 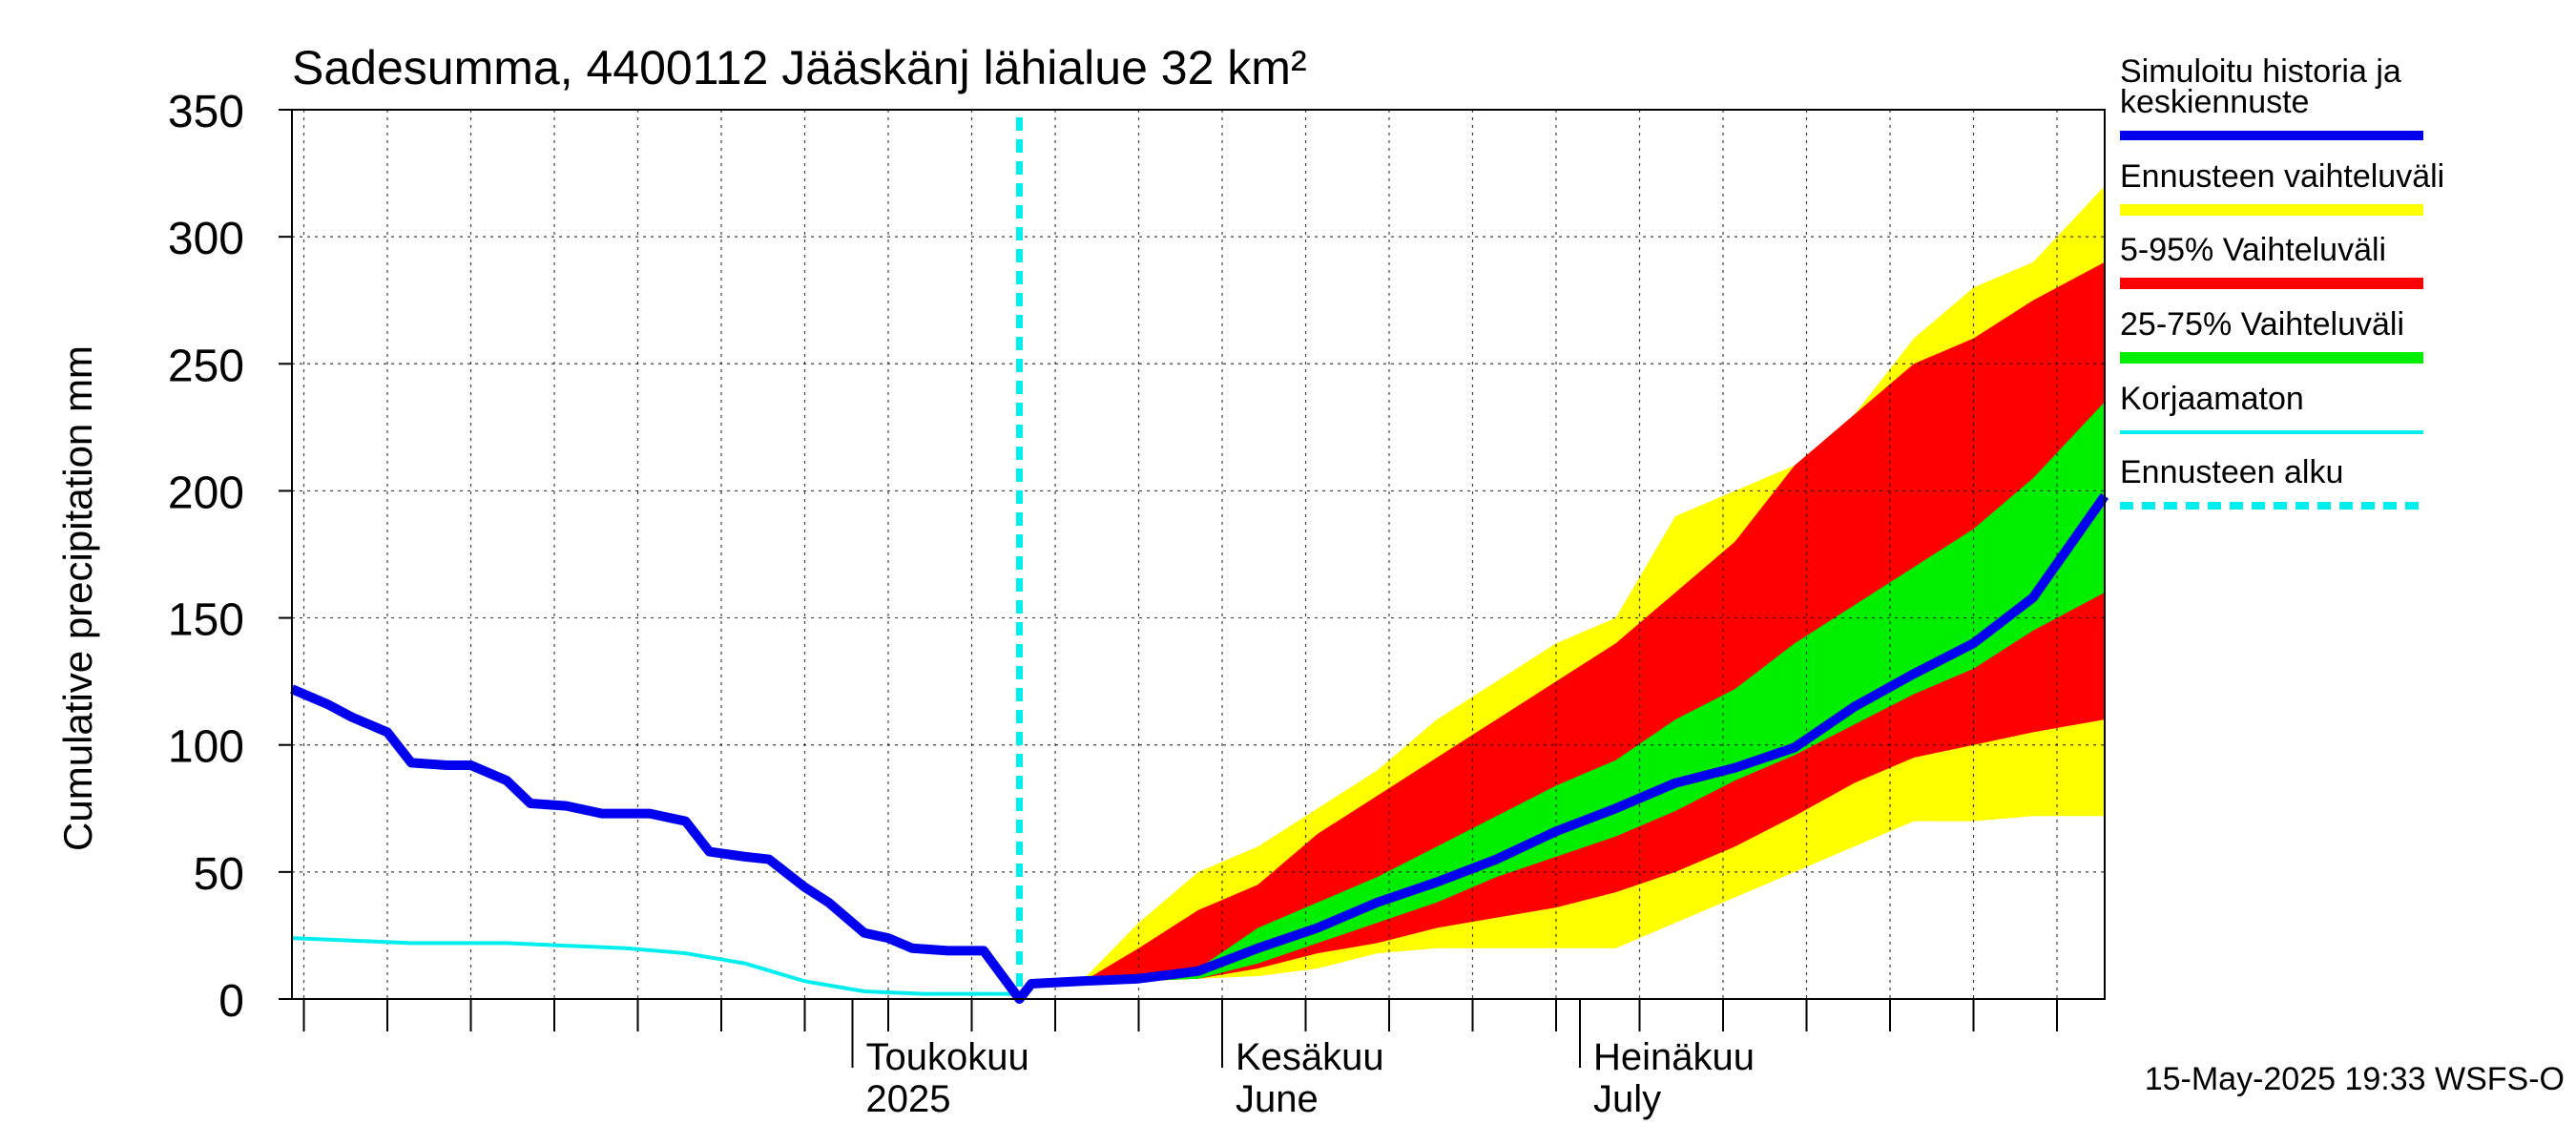 I want to click on month-label: Heinäkuu, so click(x=1674, y=1057).